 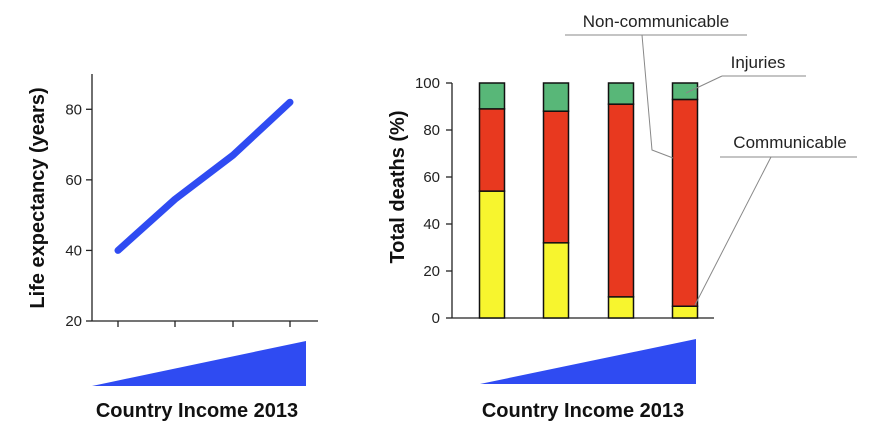 I want to click on y-tick-label: 0, so click(x=436, y=318).